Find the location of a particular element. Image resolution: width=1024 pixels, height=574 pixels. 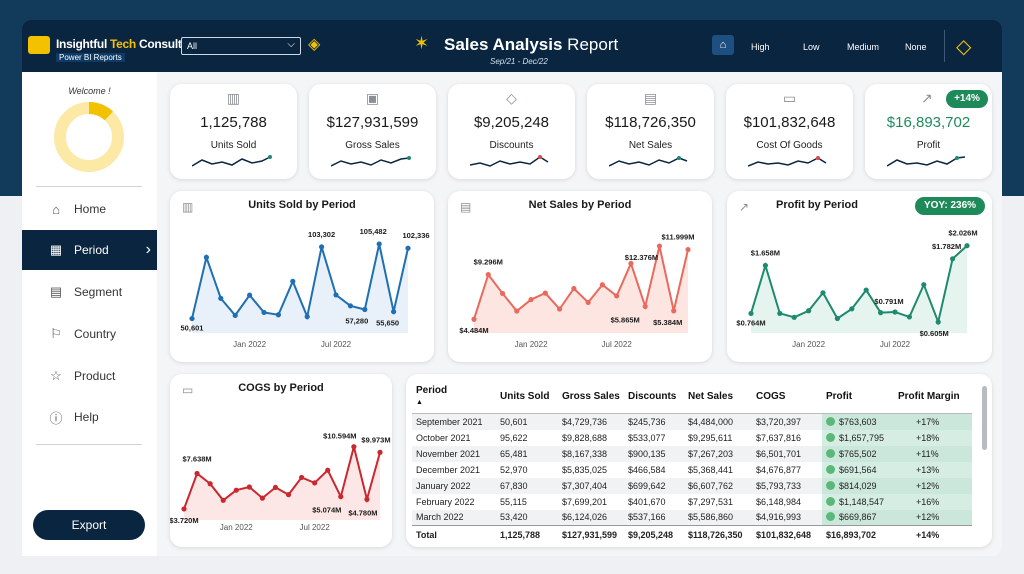

level-medium: Medium is located at coordinates (863, 47).